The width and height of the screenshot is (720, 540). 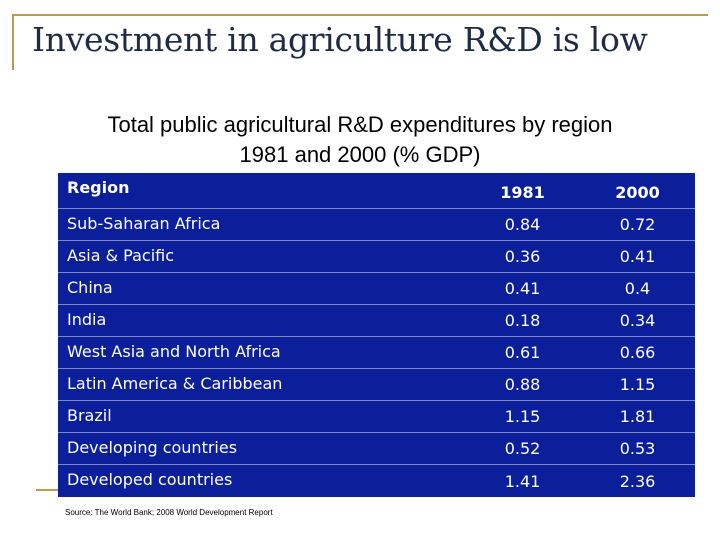 I want to click on table-row: Sub-Saharan Africa 0.84 0.72, so click(x=376, y=224).